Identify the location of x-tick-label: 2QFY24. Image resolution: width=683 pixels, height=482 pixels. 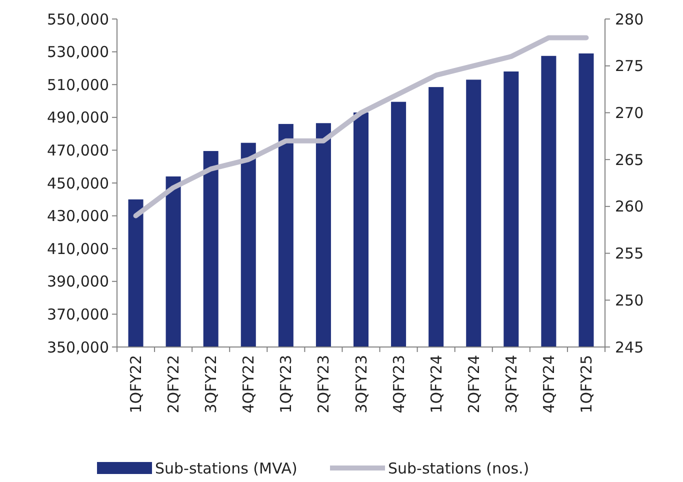
(473, 384).